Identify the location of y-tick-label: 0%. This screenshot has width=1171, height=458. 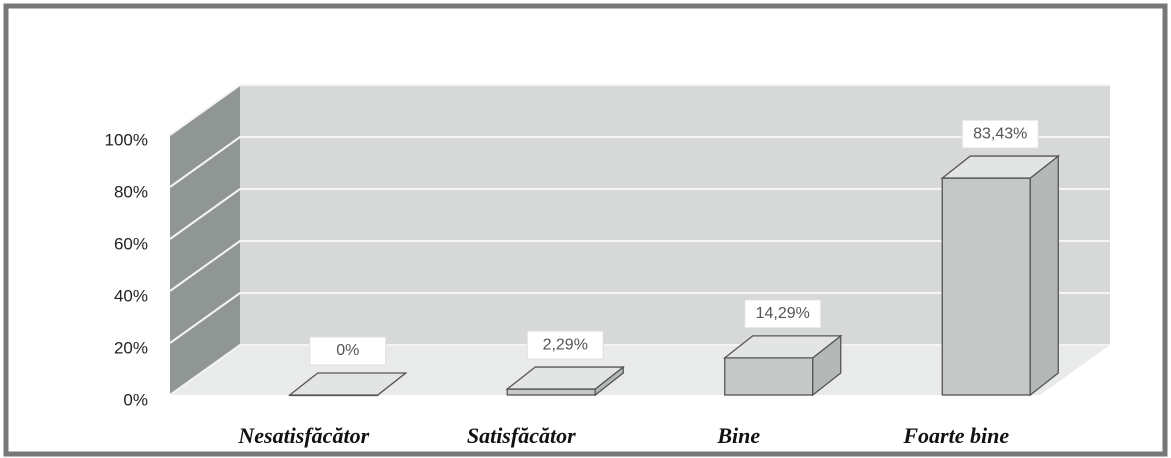
(135, 399).